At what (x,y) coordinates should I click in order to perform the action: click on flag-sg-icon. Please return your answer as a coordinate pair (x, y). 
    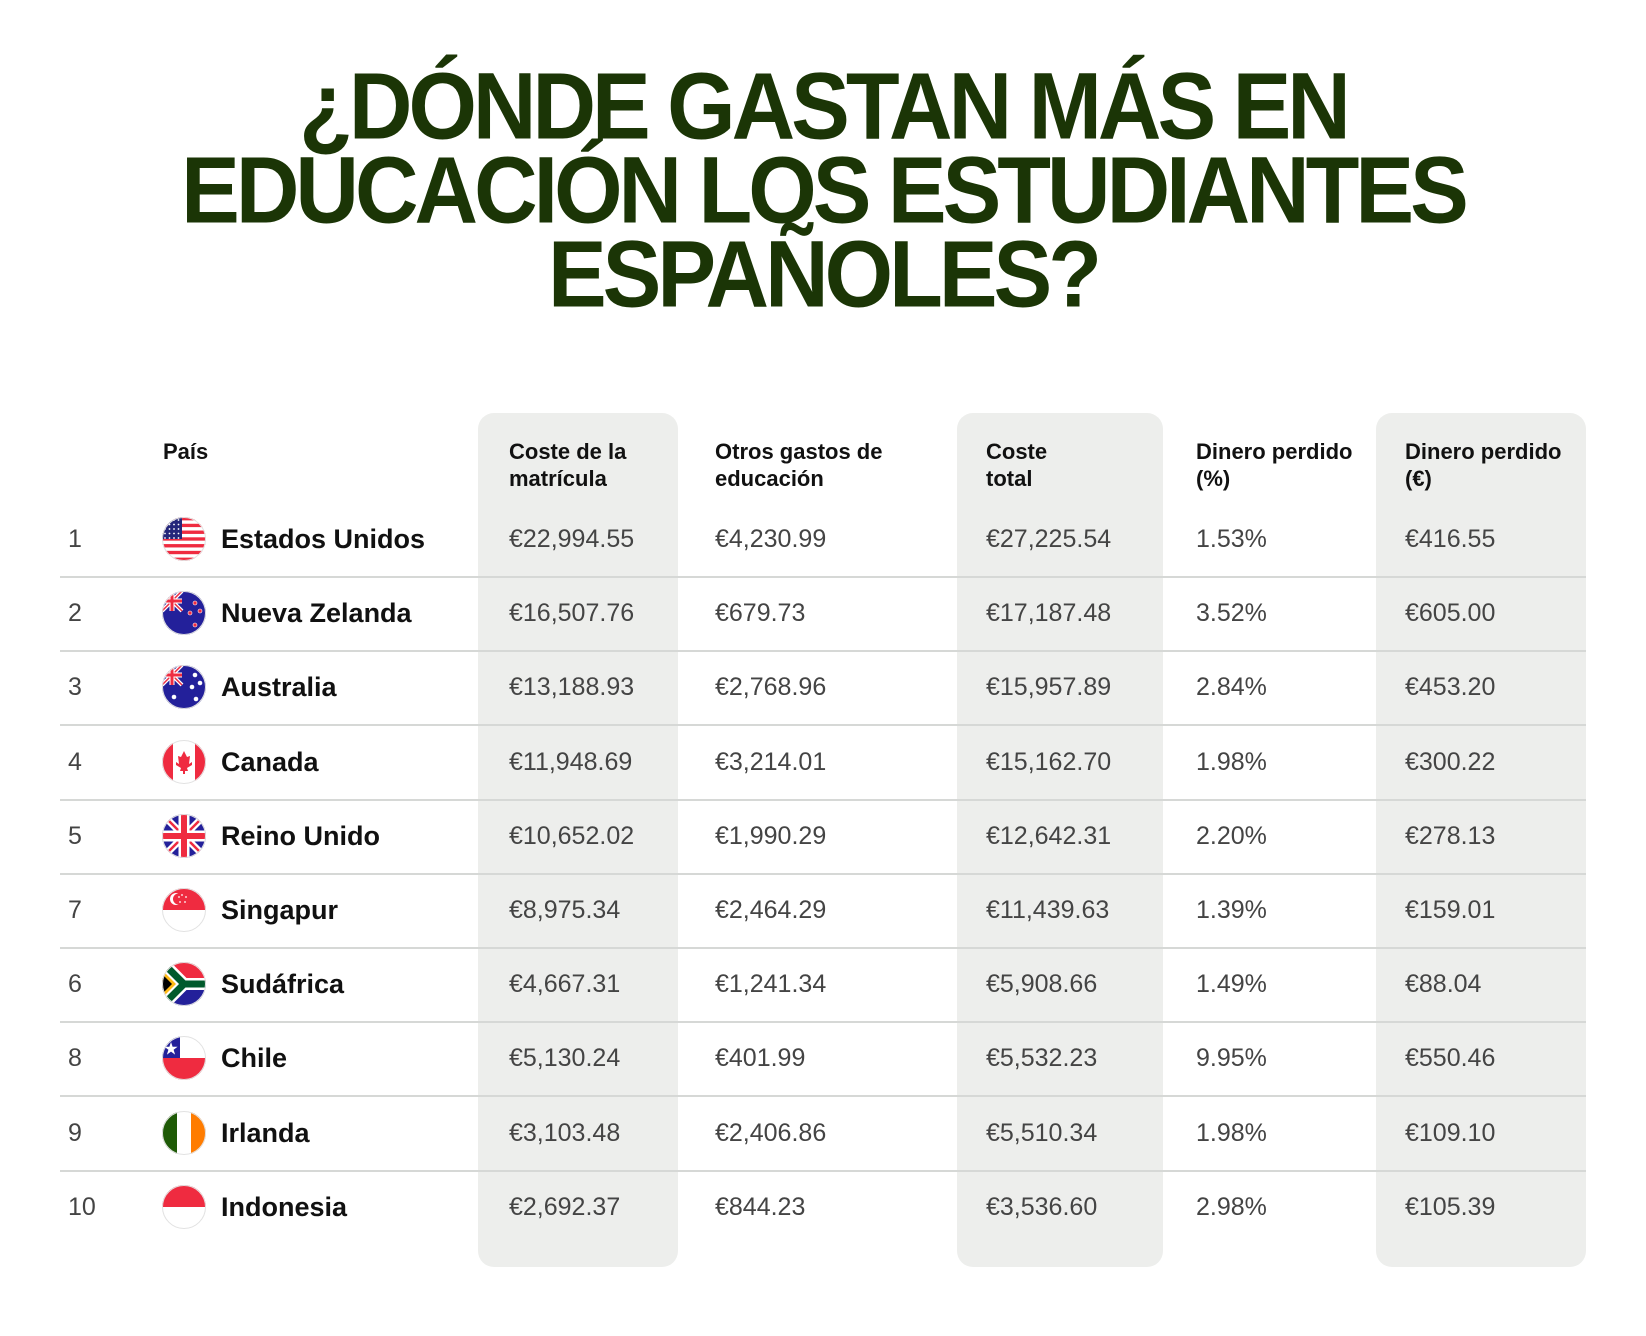
    Looking at the image, I should click on (184, 910).